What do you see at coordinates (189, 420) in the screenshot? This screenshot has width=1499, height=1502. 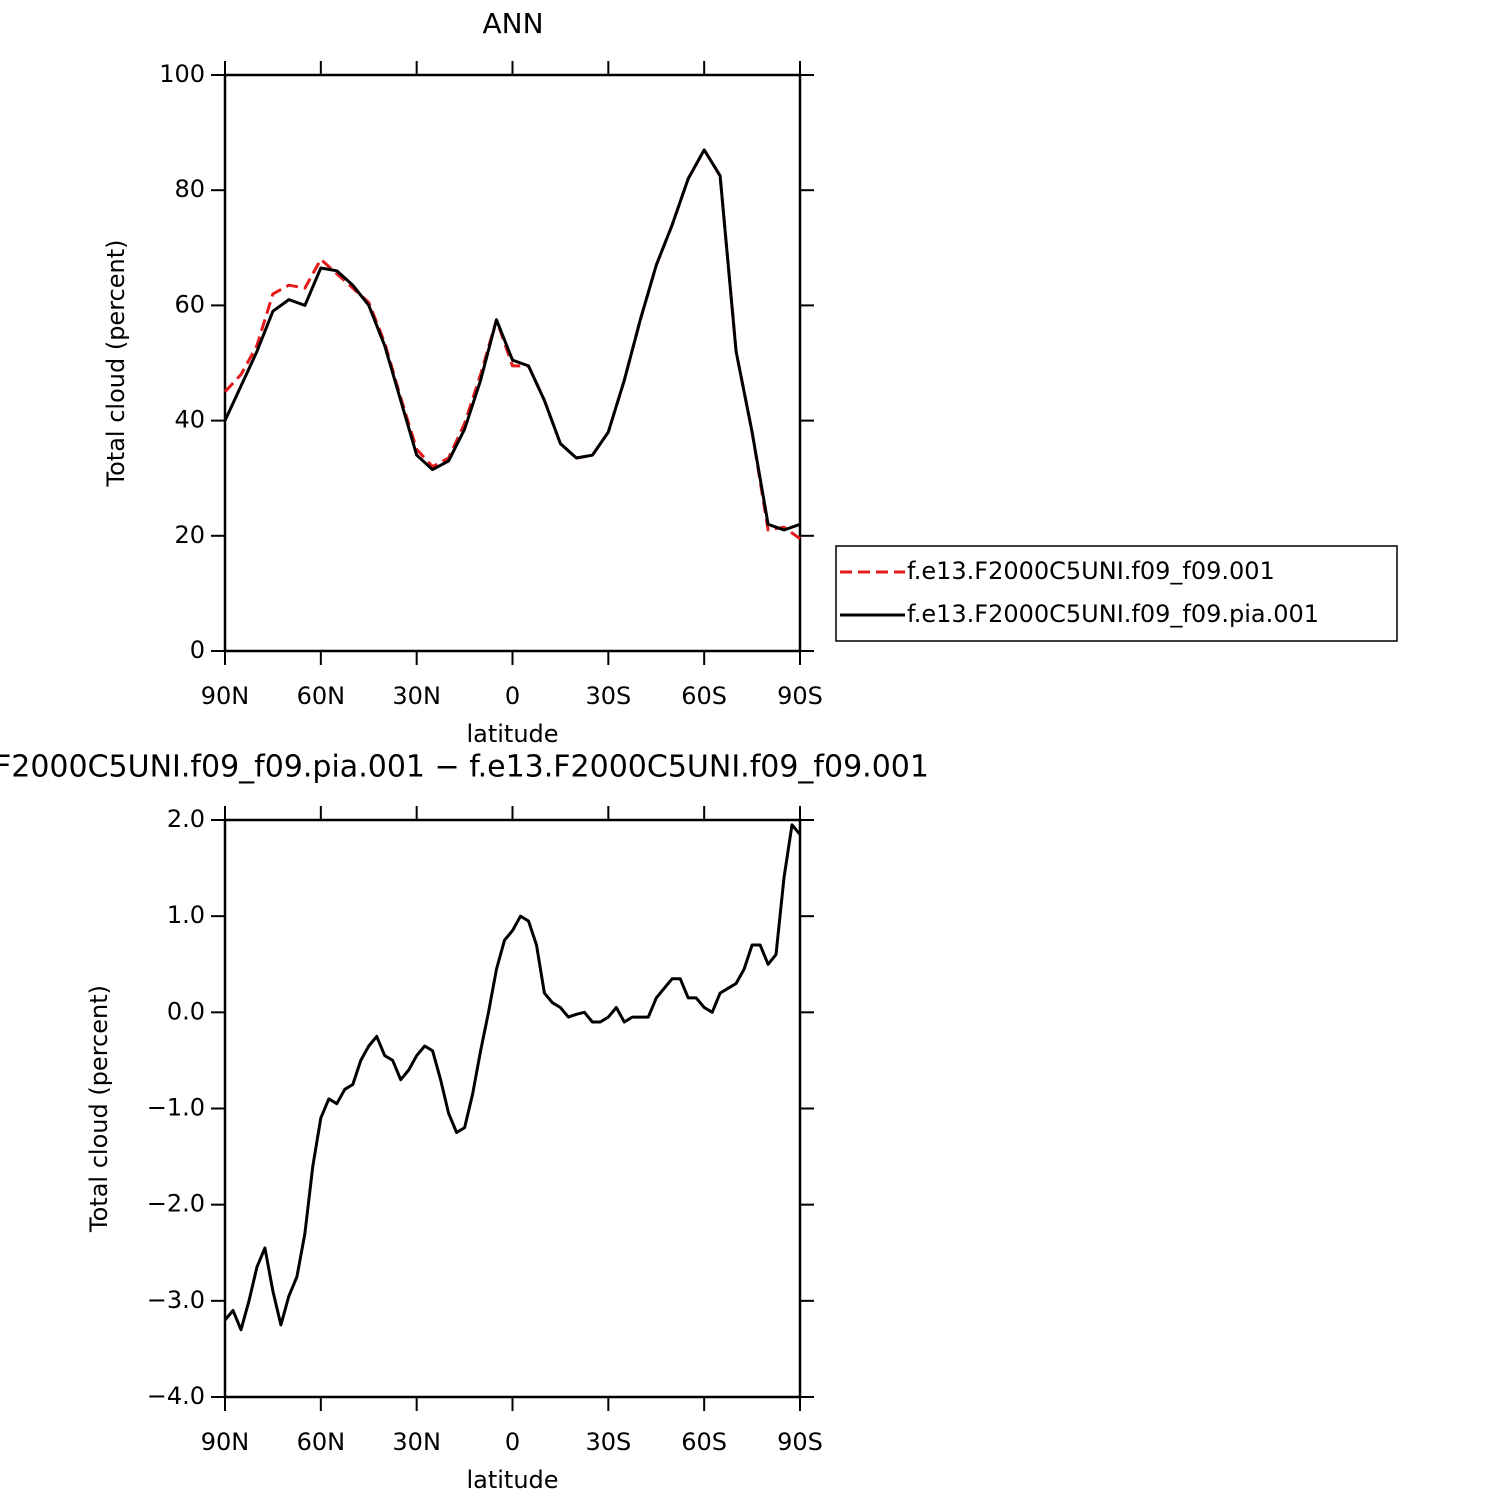 I see `y-tick-label: 40` at bounding box center [189, 420].